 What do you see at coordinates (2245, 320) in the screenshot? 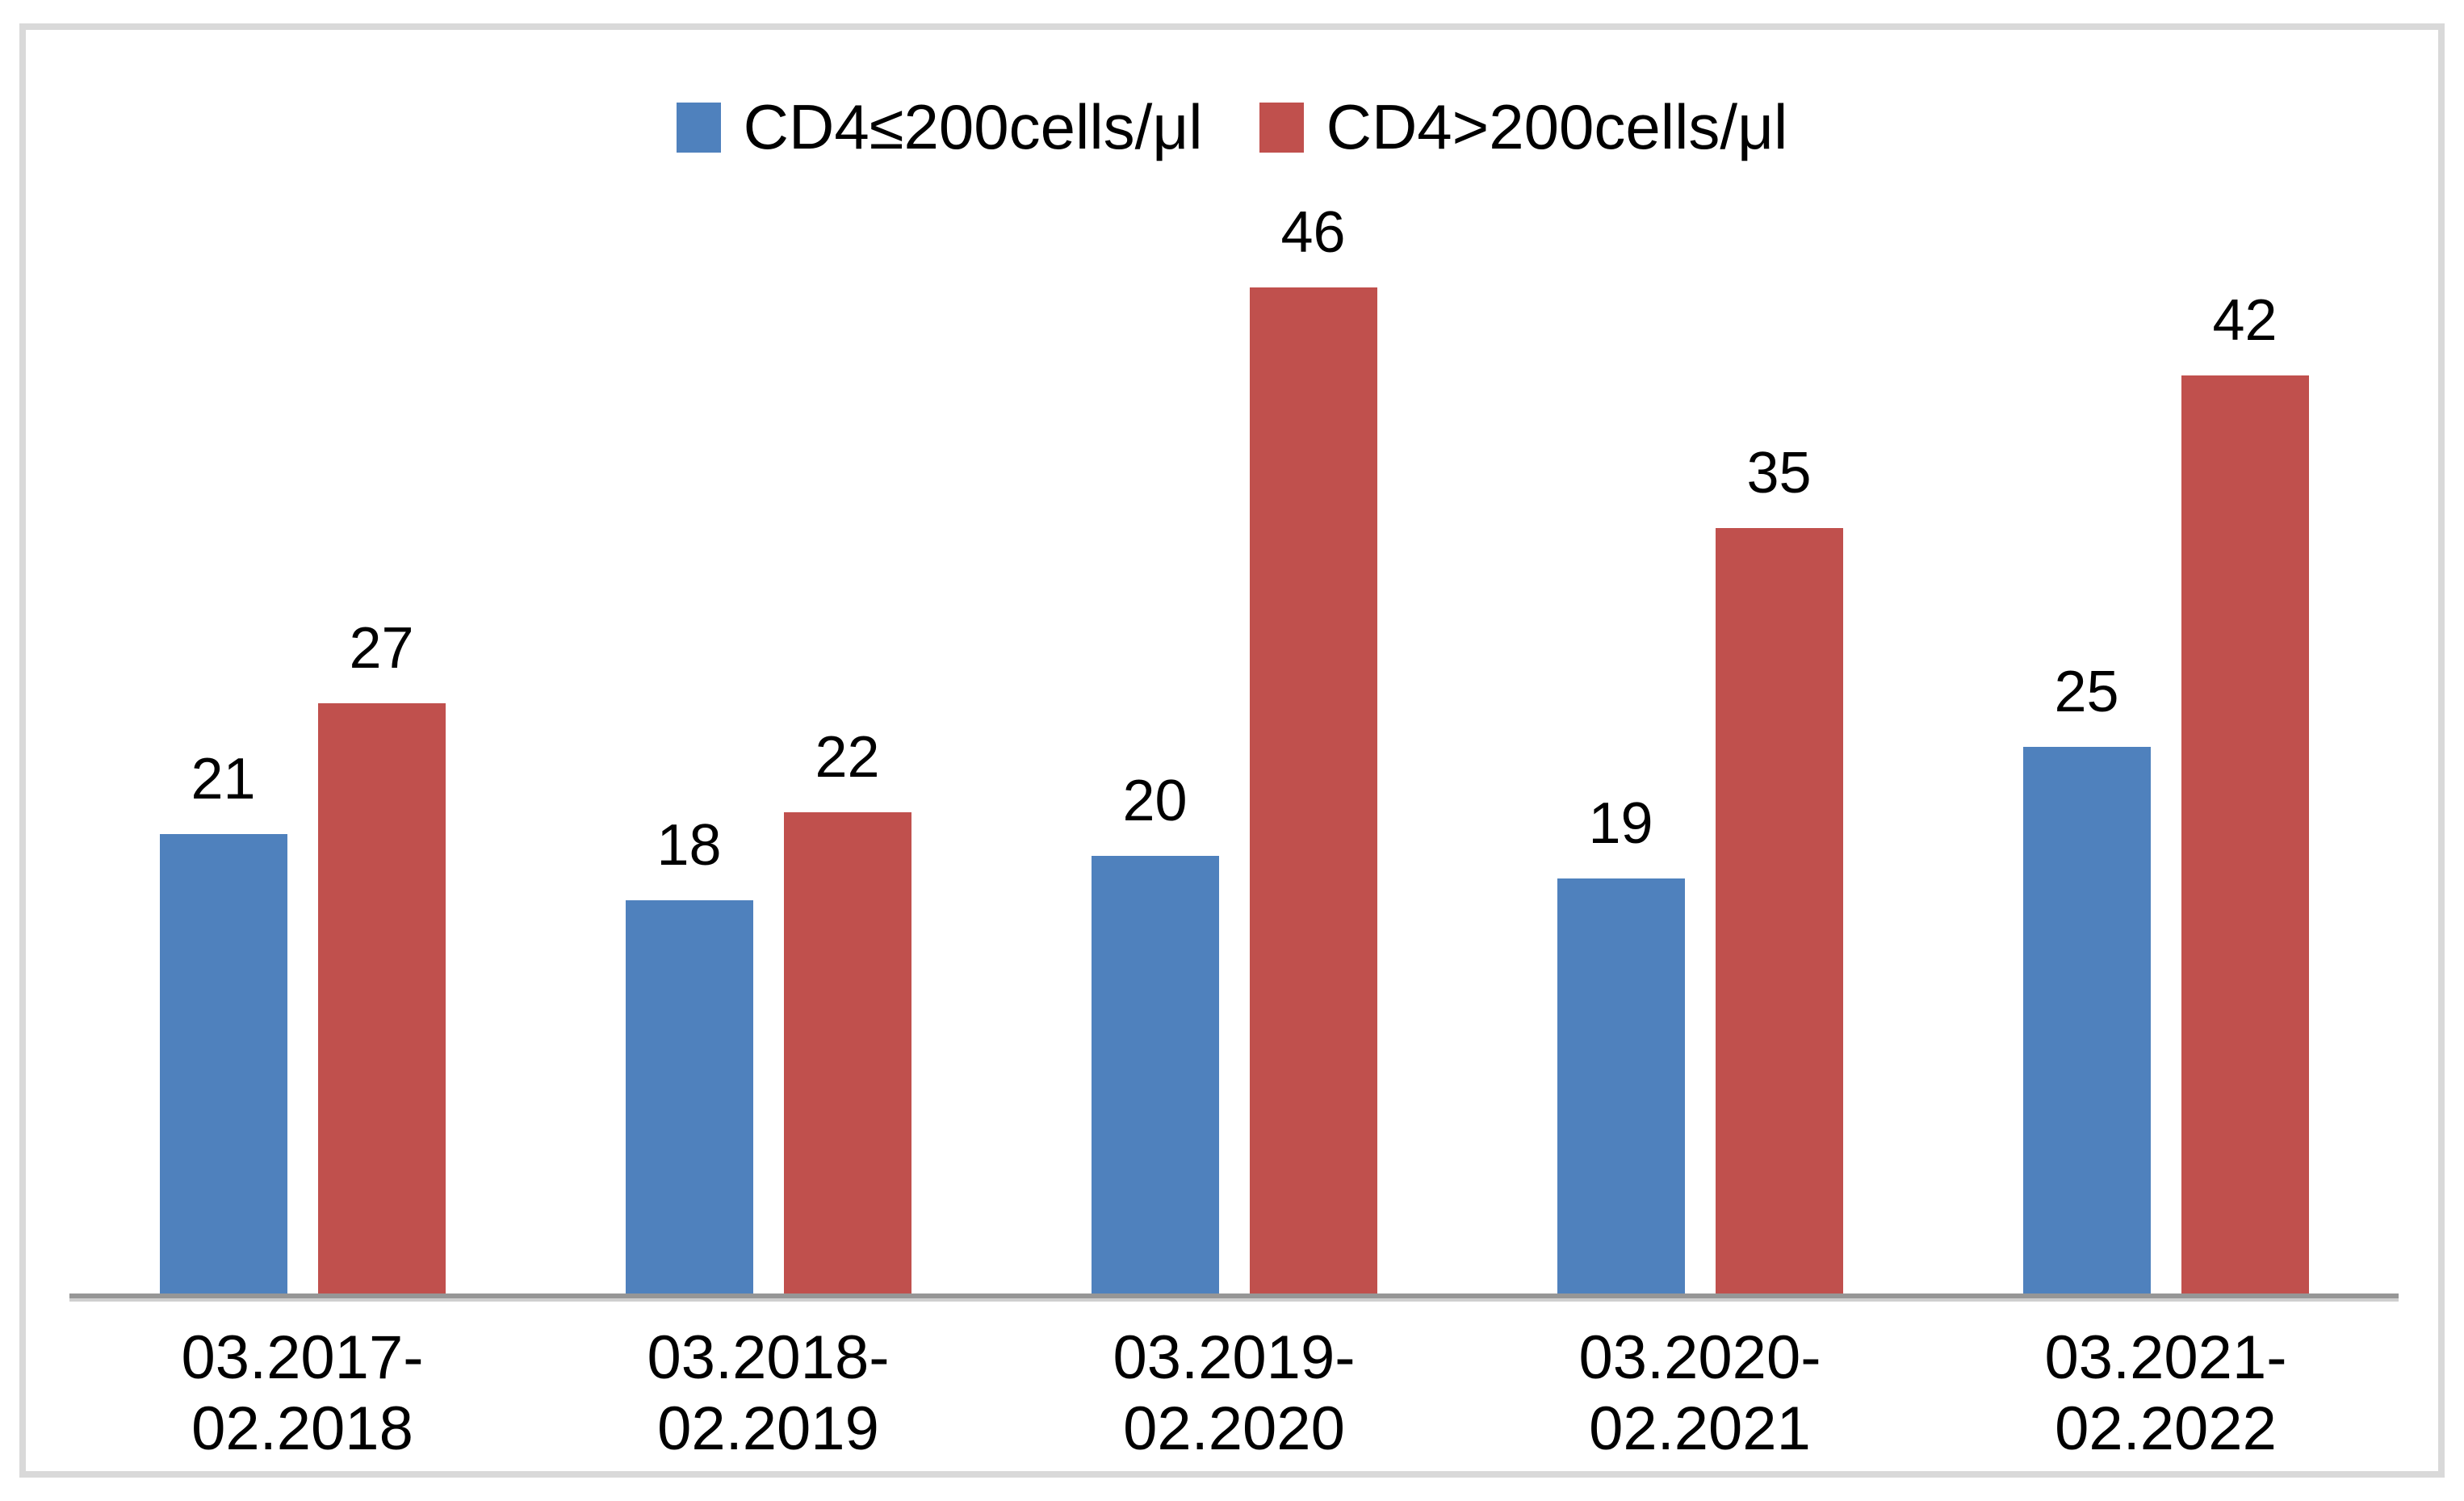
I see `bar-value-label: 42` at bounding box center [2245, 320].